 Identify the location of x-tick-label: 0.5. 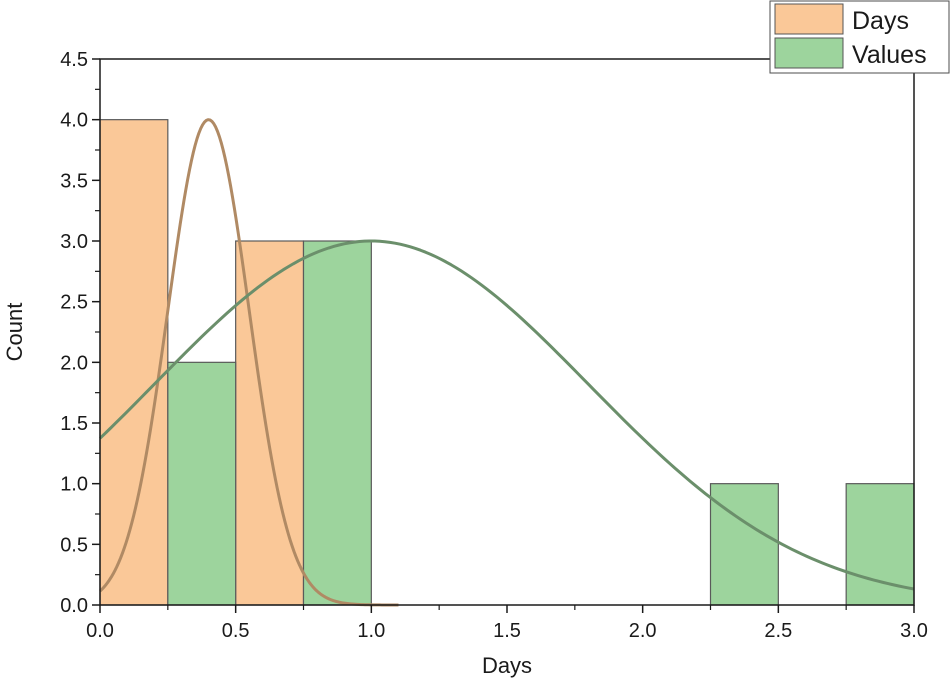
(236, 631).